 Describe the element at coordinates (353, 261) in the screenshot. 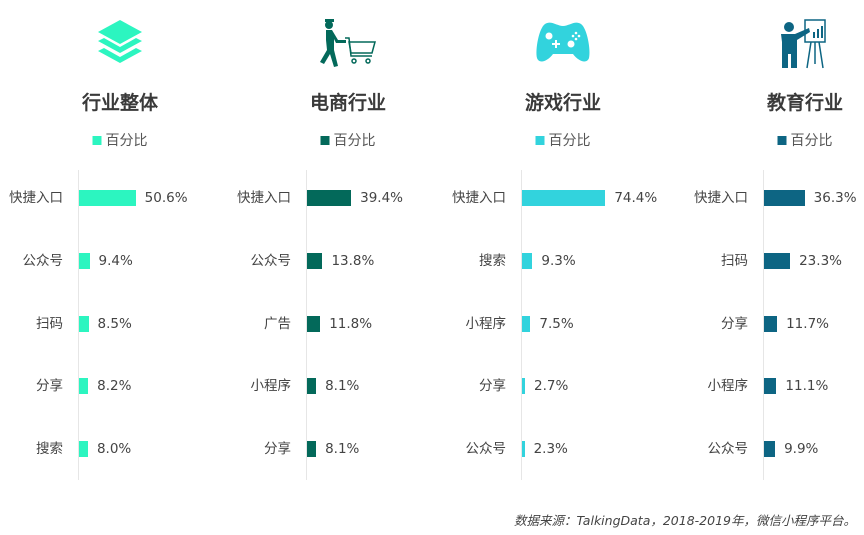

I see `data-label: 13.8%` at that location.